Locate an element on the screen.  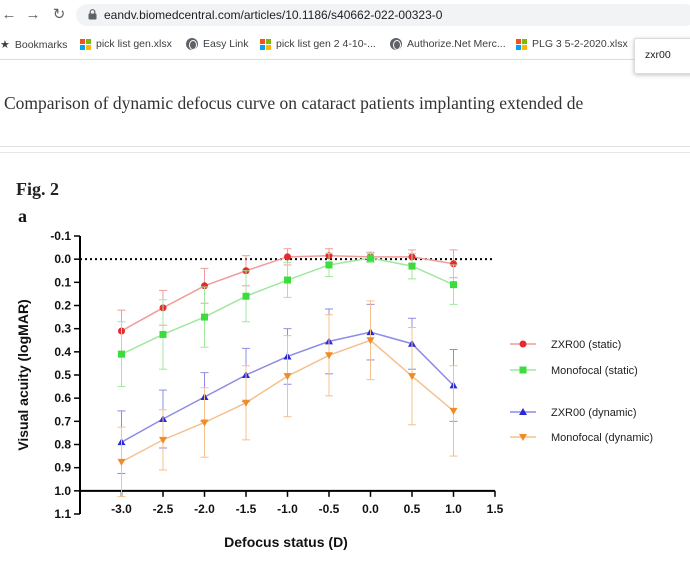
y-tick-label: 0.8 is located at coordinates (62, 445).